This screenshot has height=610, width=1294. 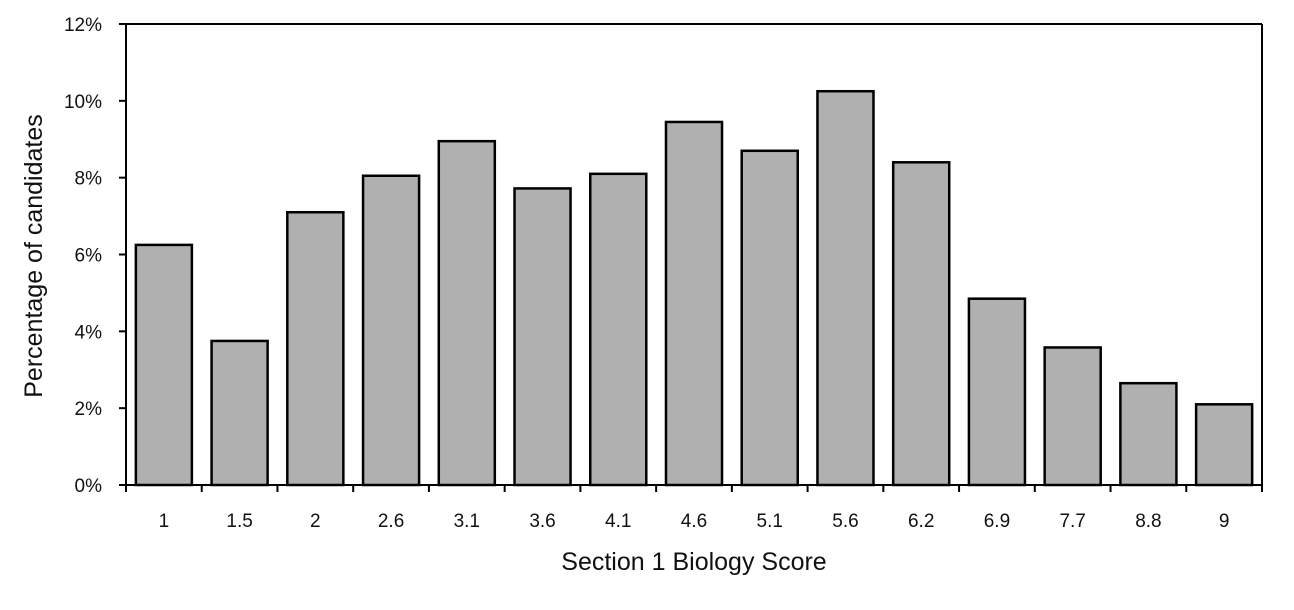 I want to click on x-tick-label: 4.6, so click(x=694, y=521).